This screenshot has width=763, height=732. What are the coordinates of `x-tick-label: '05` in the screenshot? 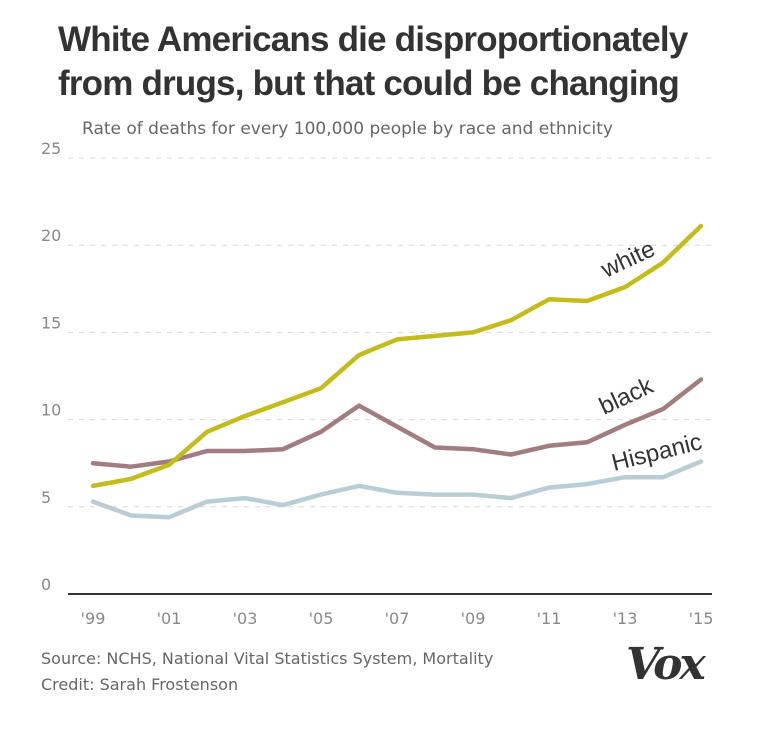 It's located at (321, 618).